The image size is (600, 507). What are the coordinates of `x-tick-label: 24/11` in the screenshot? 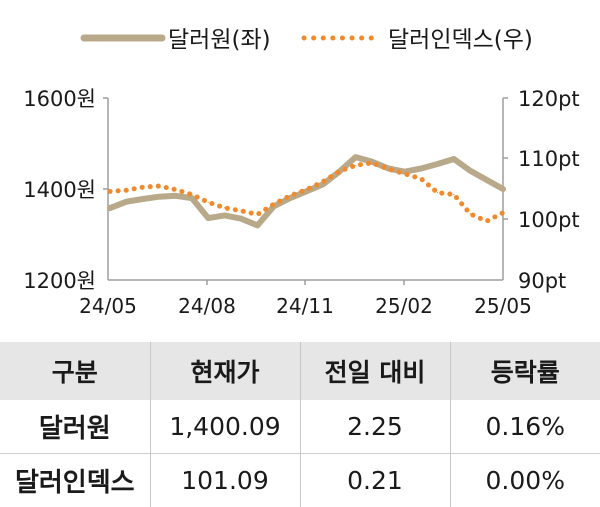 It's located at (305, 306).